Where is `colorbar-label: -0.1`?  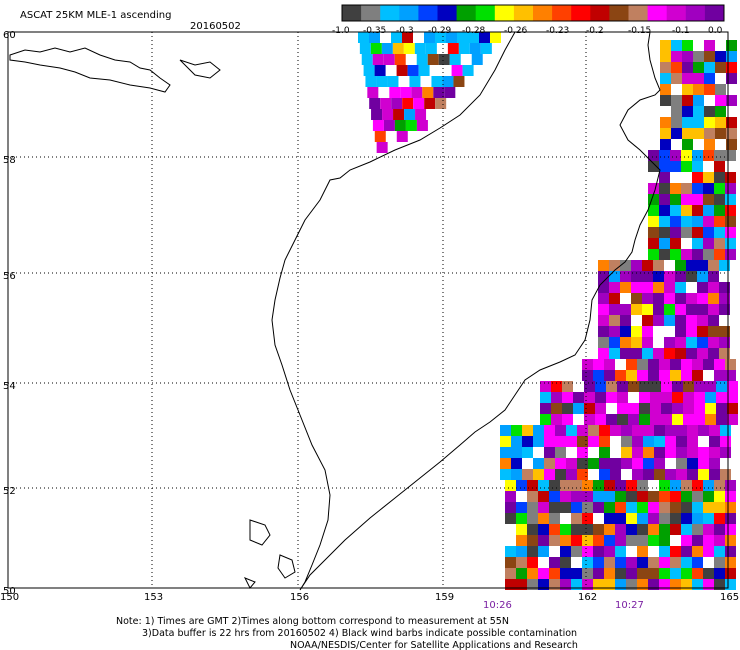 colorbar-label: -0.1 is located at coordinates (681, 31).